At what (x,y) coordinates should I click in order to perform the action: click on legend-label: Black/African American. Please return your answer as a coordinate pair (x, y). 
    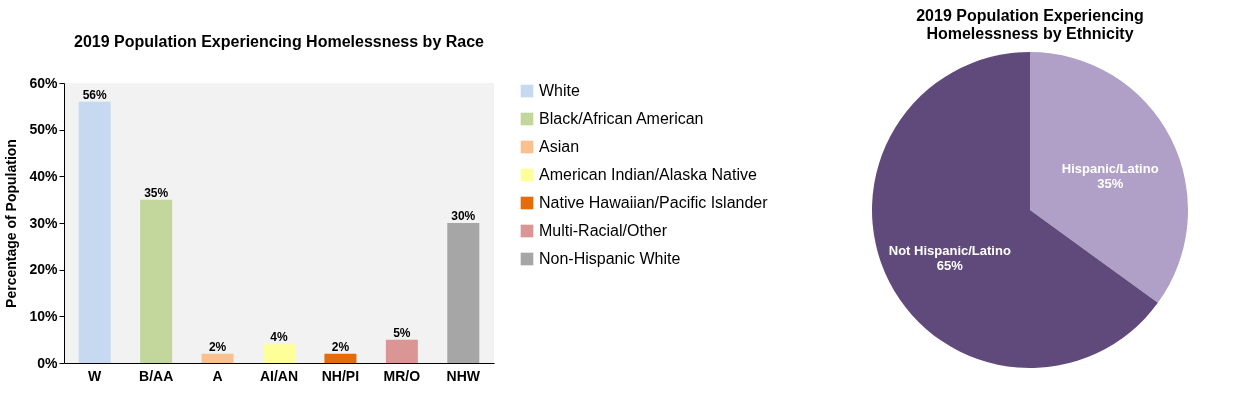
    Looking at the image, I should click on (621, 118).